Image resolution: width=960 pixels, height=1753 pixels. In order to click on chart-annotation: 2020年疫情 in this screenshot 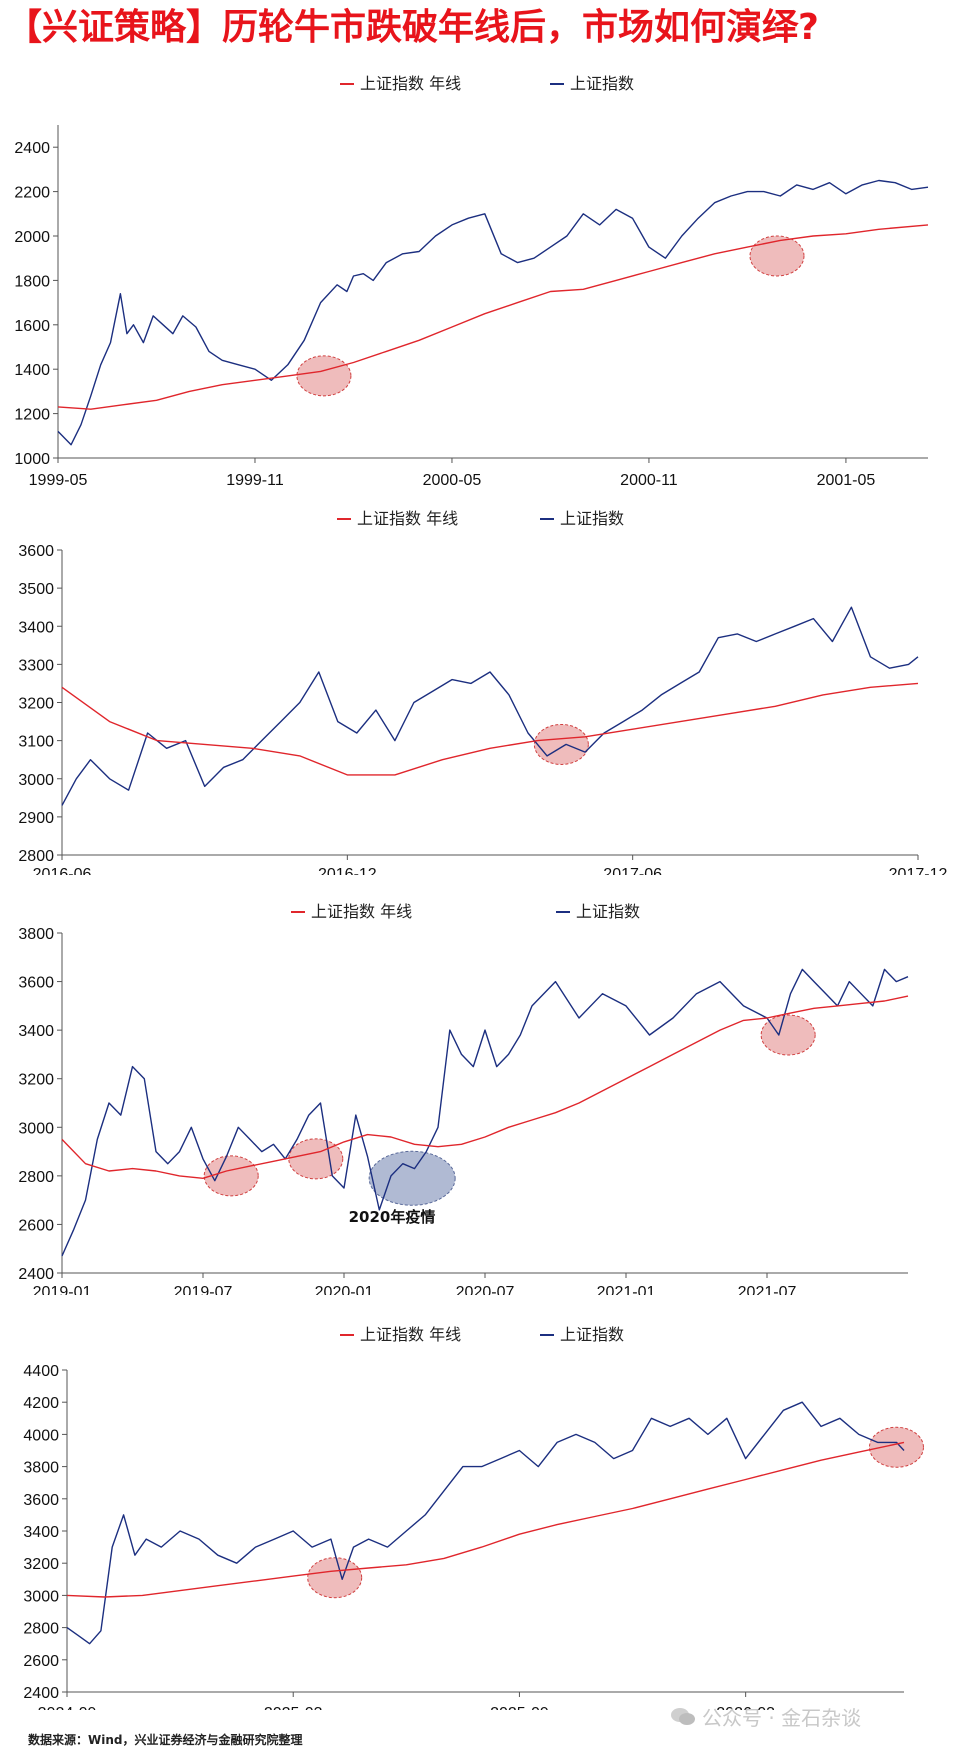, I will do `click(392, 1217)`.